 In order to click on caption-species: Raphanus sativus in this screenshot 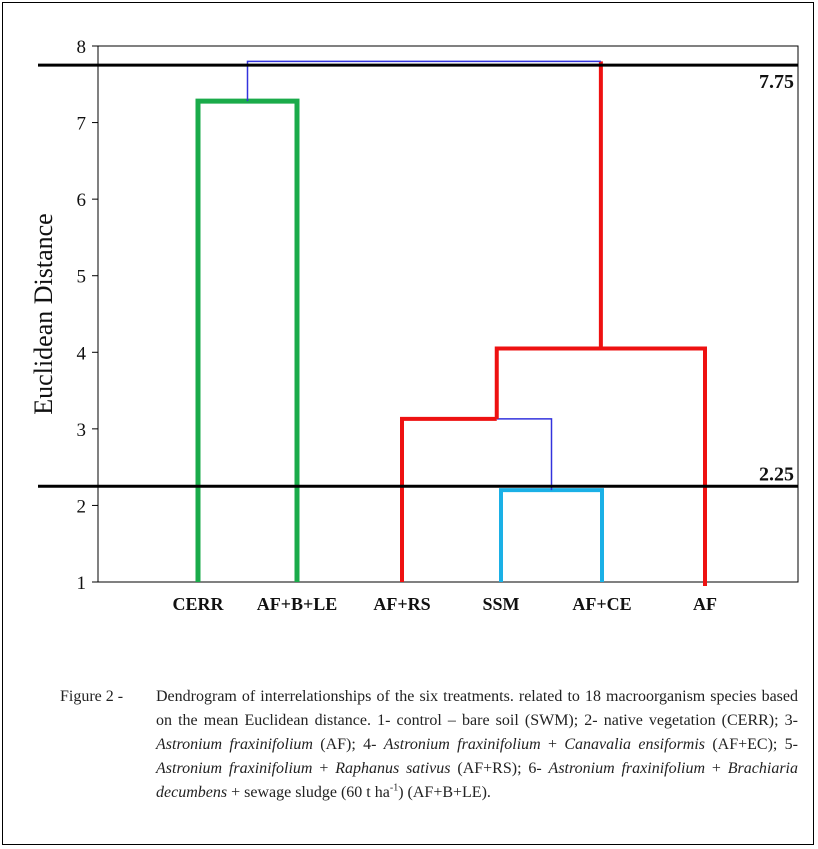, I will do `click(393, 768)`.